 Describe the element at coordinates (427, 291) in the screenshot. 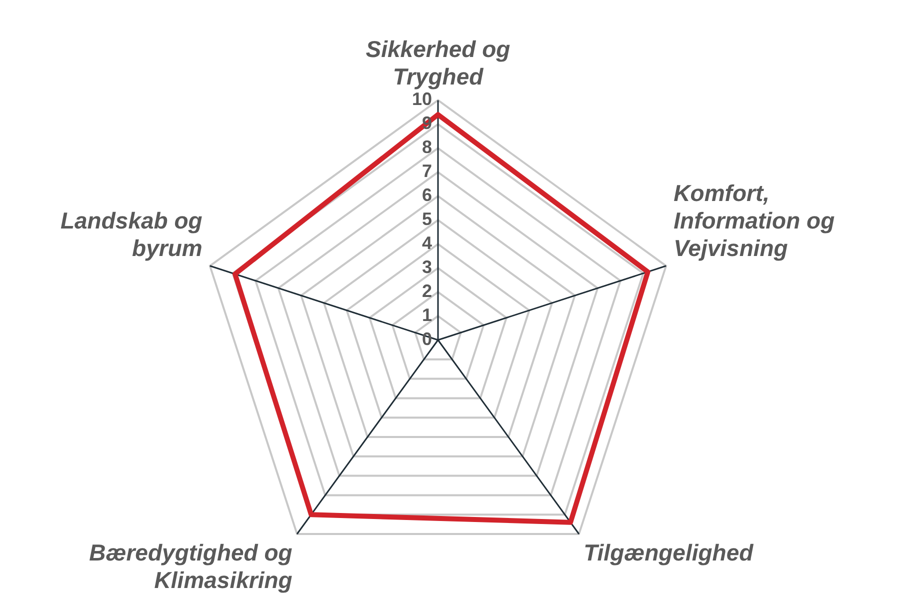

I see `y-tick-label: 2` at that location.